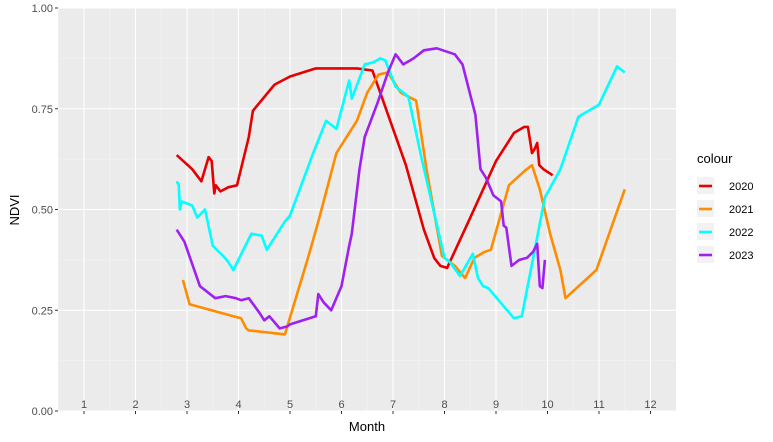  I want to click on y-tick-label-1: 0.25, so click(42, 311).